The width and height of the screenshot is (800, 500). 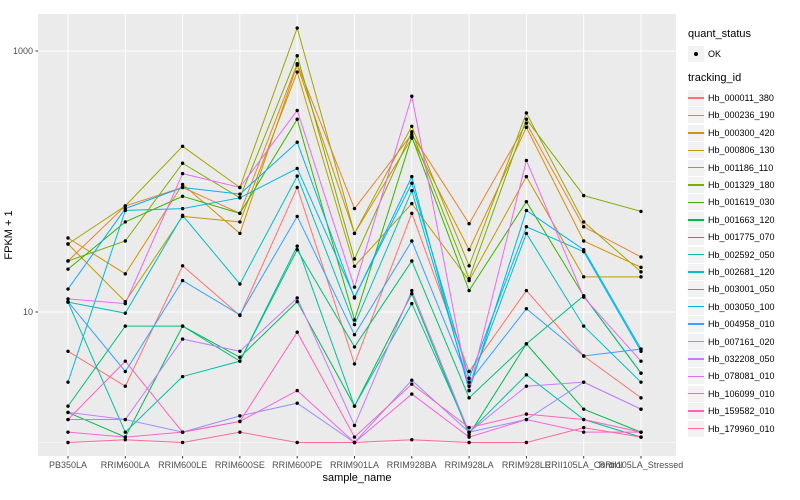 What do you see at coordinates (696, 53) in the screenshot?
I see `point-marker-icon` at bounding box center [696, 53].